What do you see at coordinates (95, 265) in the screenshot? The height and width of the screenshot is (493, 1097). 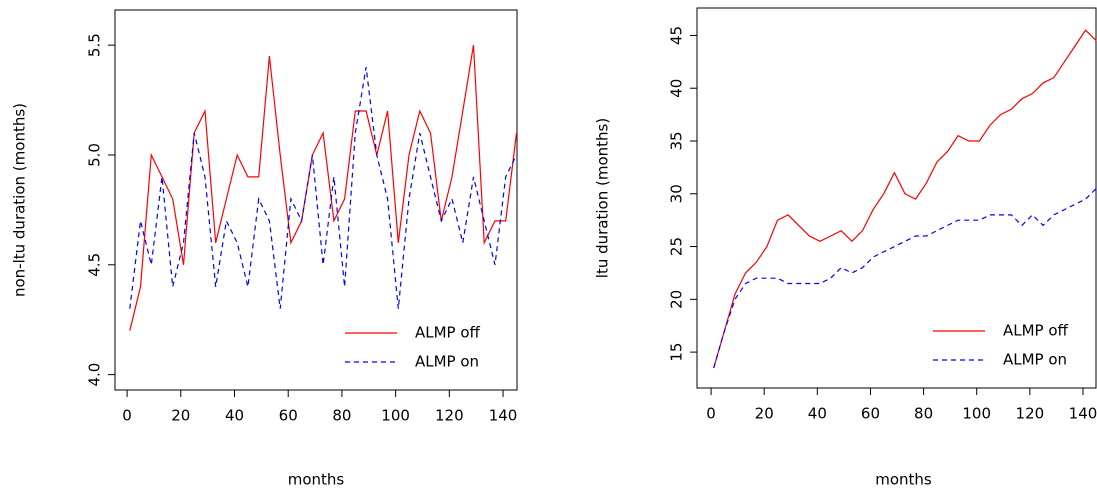 I see `y-tick-label: 4.5` at bounding box center [95, 265].